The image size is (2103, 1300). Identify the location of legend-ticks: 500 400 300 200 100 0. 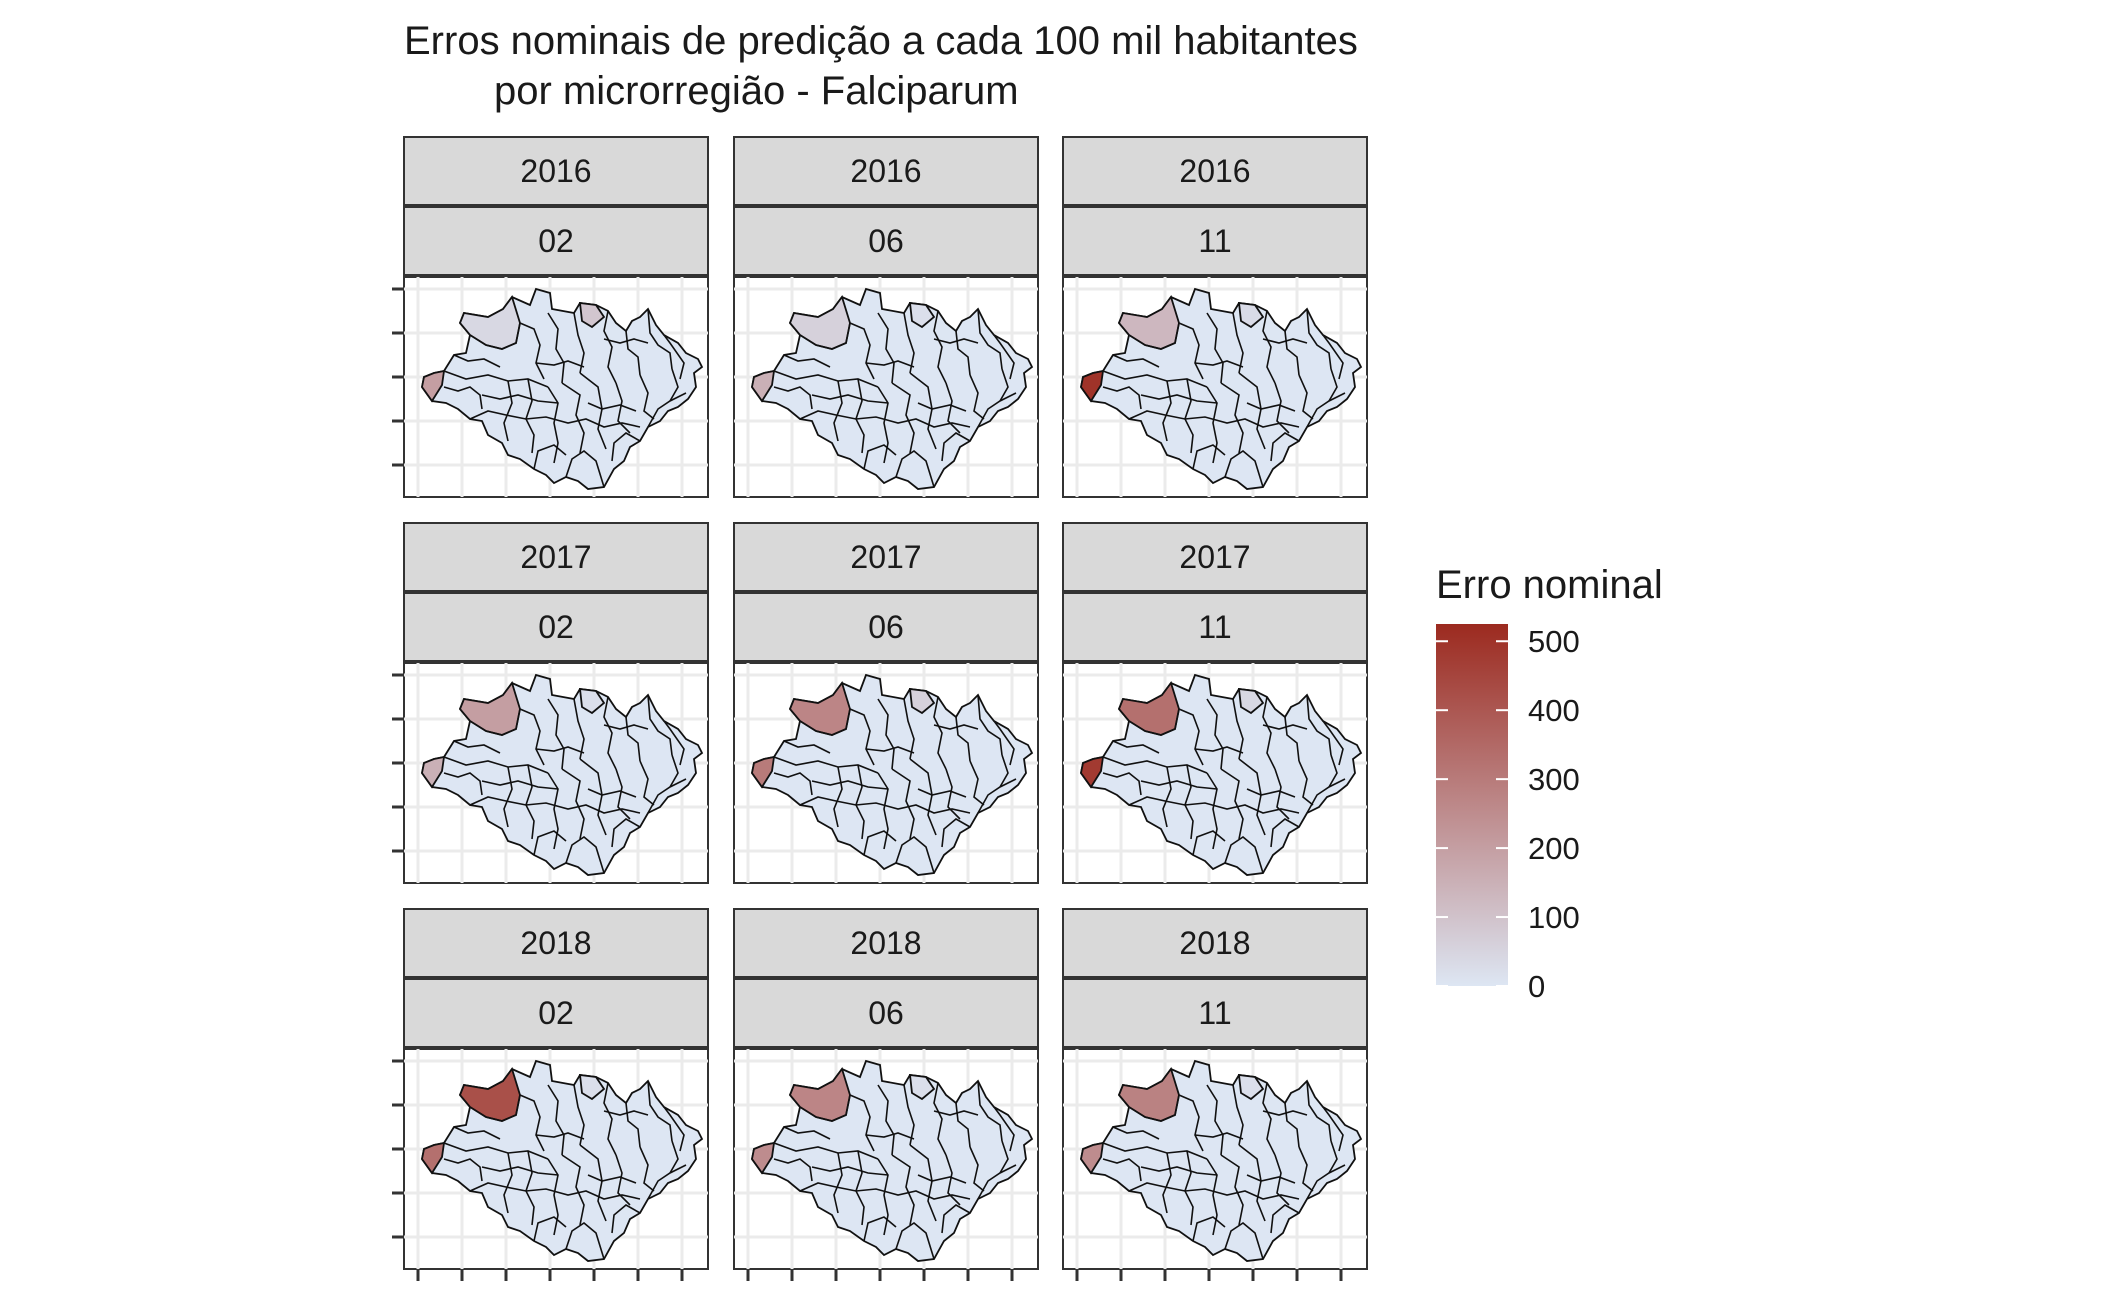
(1508, 814).